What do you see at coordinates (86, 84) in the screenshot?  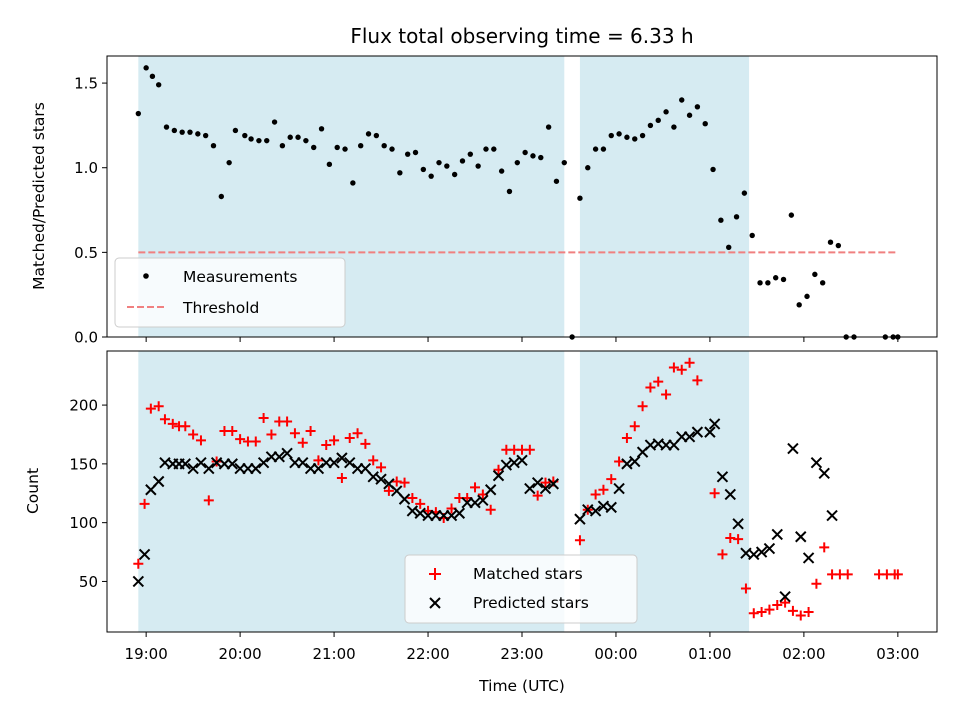 I see `top-y-tick-label: 1.5` at bounding box center [86, 84].